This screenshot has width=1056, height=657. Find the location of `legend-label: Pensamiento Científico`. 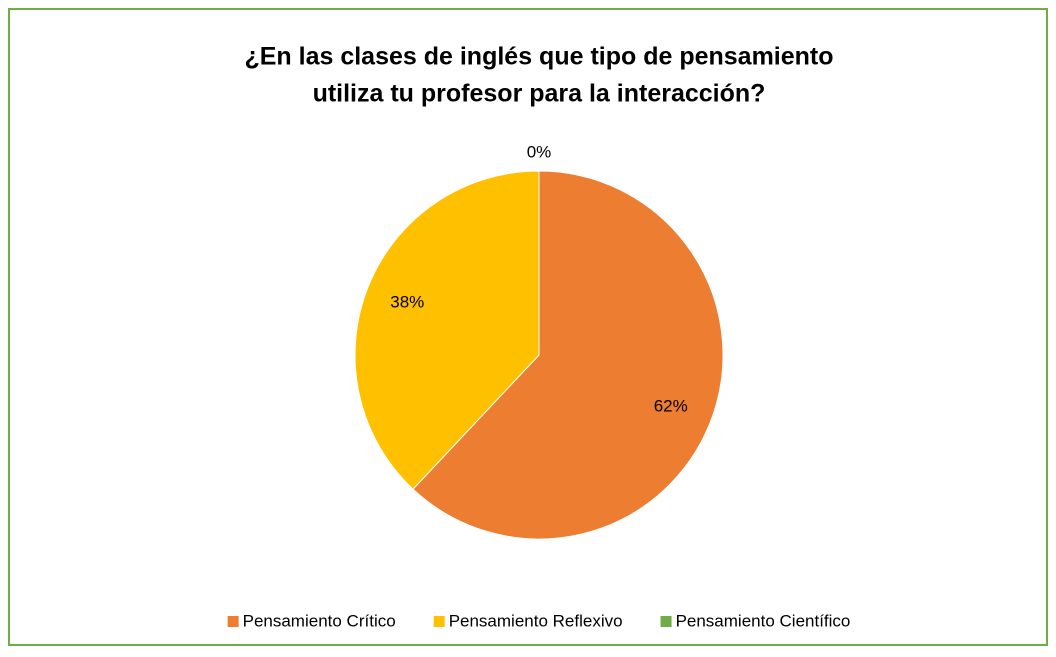

legend-label: Pensamiento Científico is located at coordinates (763, 620).